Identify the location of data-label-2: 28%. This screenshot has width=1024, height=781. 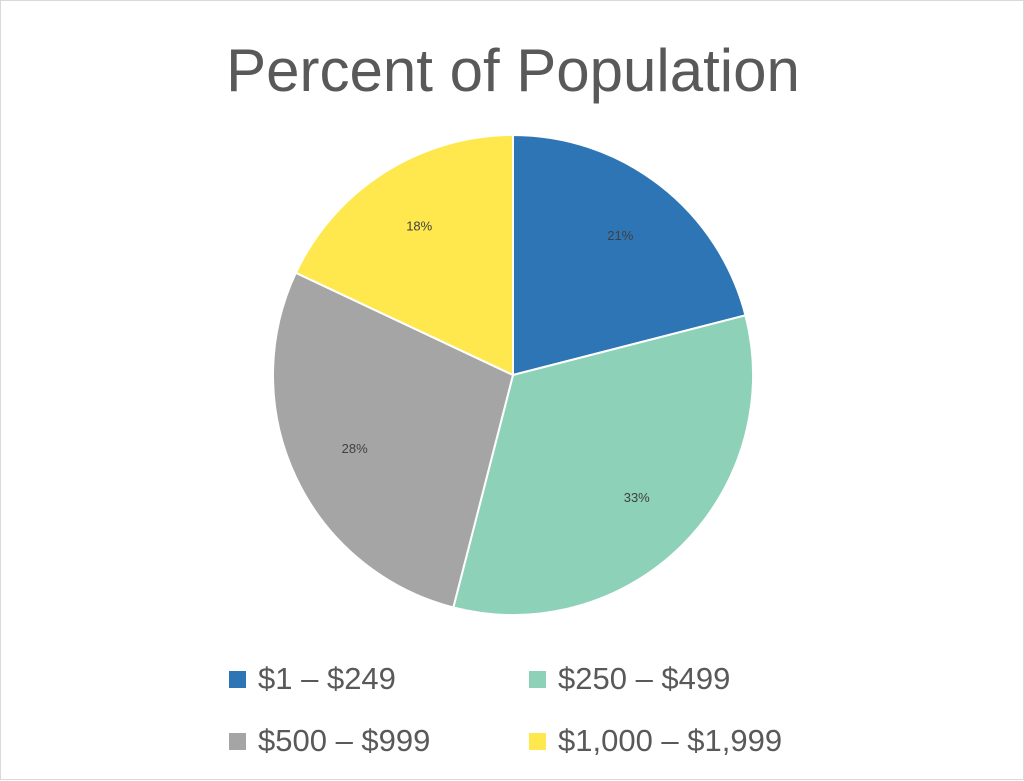
(355, 448).